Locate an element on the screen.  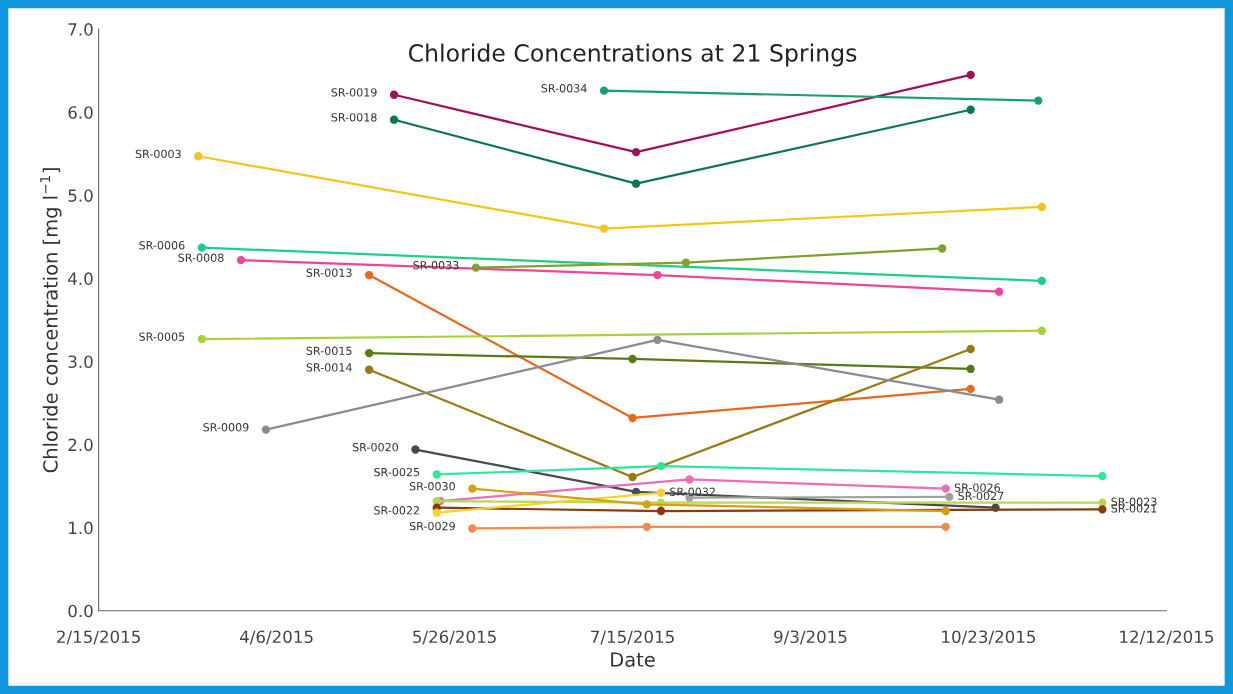
y-tick-label: 0.0 is located at coordinates (80, 611).